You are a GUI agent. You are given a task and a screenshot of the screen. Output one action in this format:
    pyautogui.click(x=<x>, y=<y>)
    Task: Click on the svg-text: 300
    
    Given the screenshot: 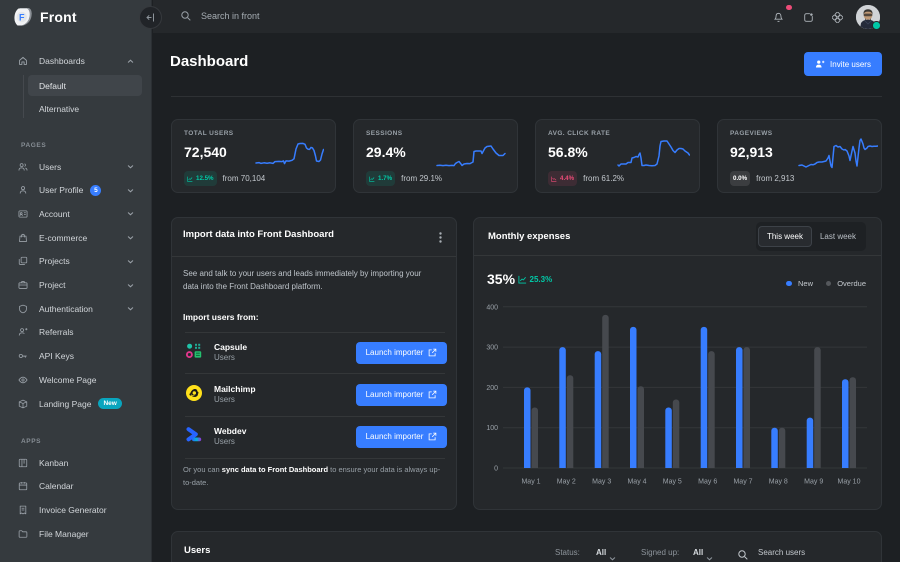 What is the action you would take?
    pyautogui.click(x=492, y=348)
    